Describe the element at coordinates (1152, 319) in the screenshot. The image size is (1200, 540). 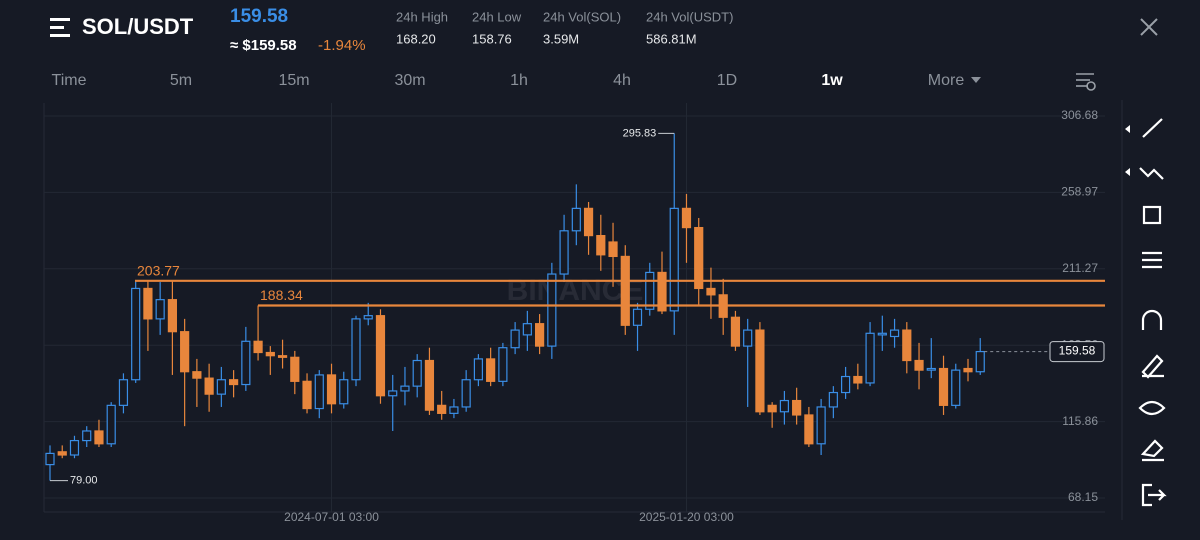
I see `magnet-tool` at that location.